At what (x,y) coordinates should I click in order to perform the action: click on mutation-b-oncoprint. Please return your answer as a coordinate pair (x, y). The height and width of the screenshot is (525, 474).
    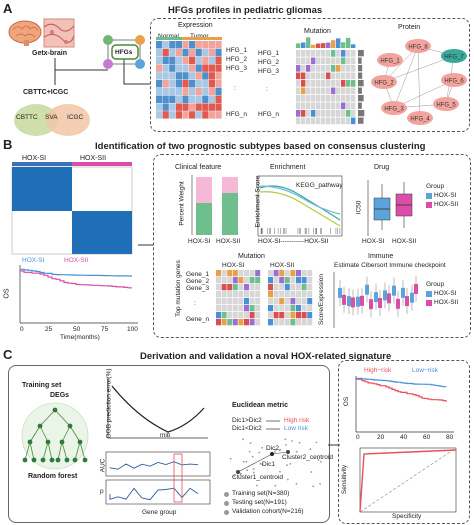
    Looking at the image, I should click on (264, 298).